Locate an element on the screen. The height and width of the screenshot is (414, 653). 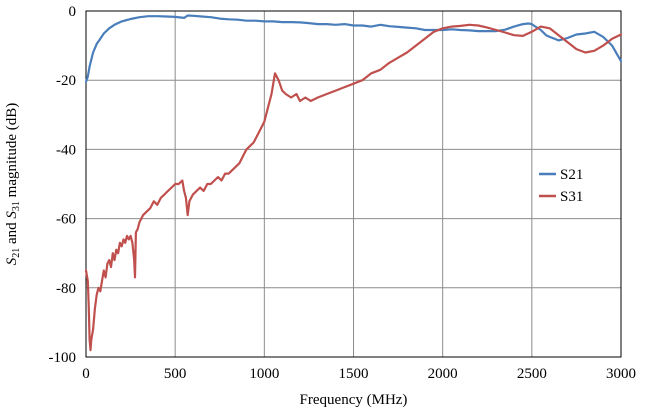
y-axis-title: S21 and S31 magnitude (dB) is located at coordinates (13, 184).